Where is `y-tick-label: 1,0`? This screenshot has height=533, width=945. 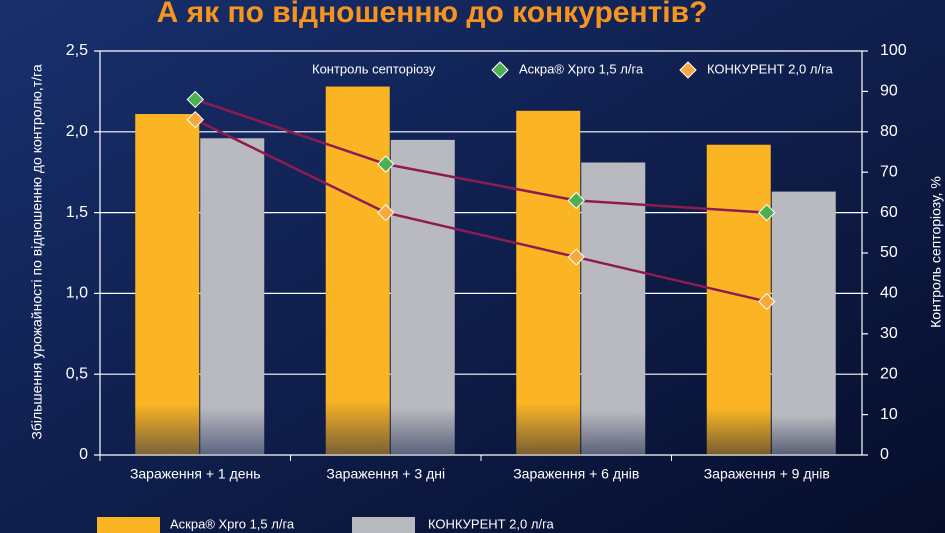 y-tick-label: 1,0 is located at coordinates (77, 293).